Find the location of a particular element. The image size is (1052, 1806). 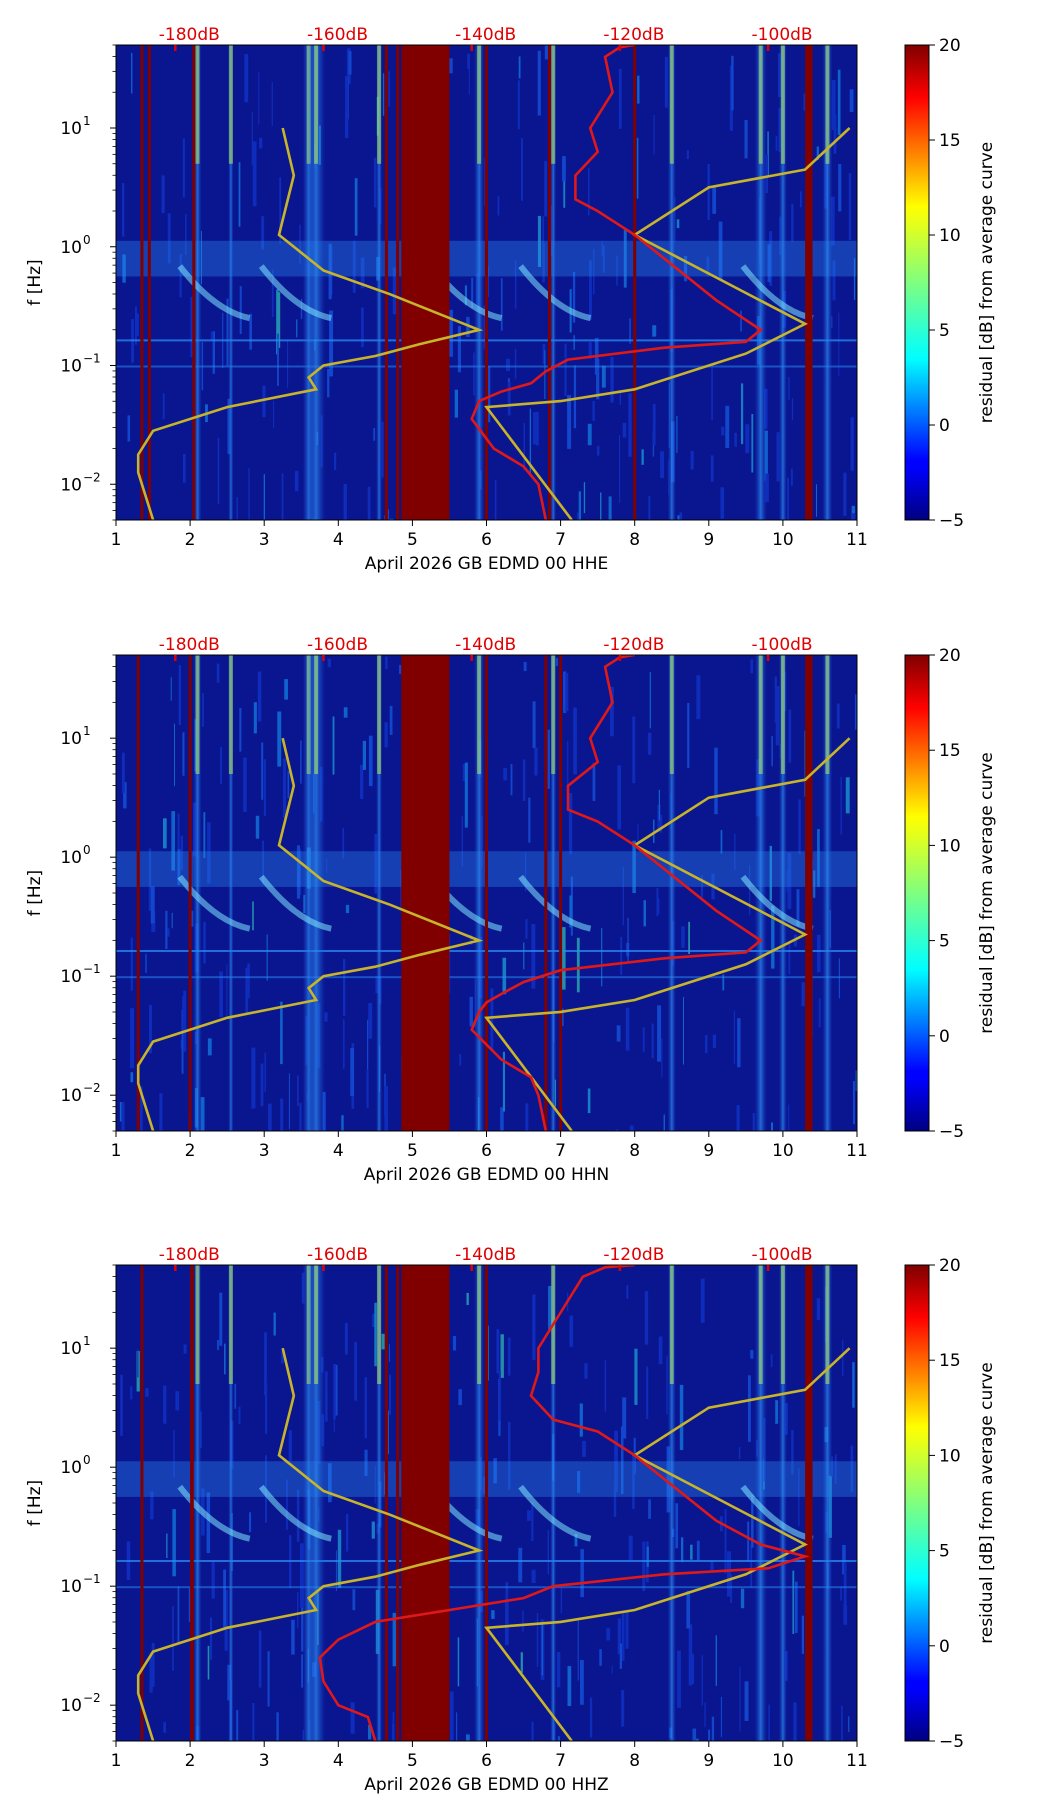

db-tick-label: -100dB is located at coordinates (782, 645).